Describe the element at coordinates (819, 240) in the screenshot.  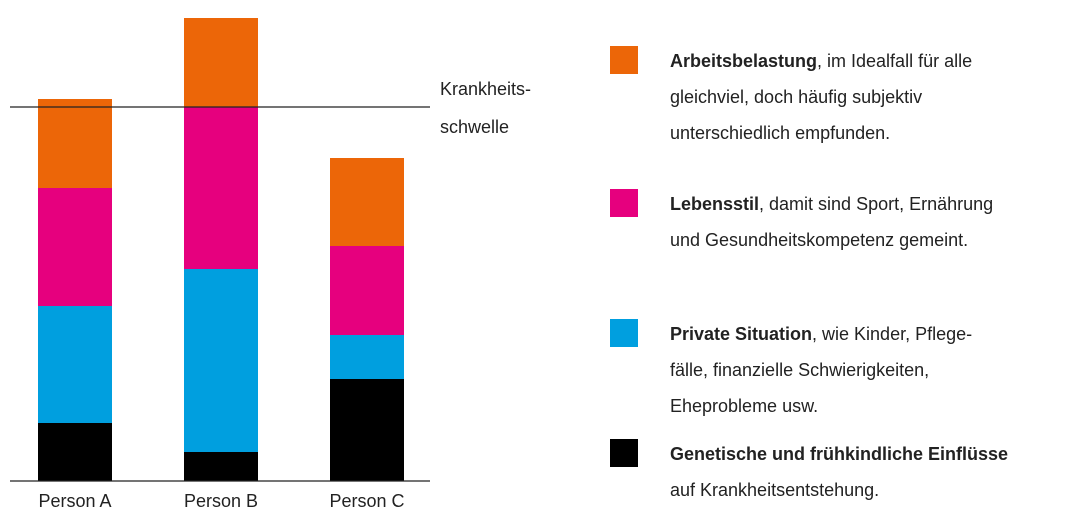
I see `legend-description: und Gesundheitskompetenz gemeint.` at that location.